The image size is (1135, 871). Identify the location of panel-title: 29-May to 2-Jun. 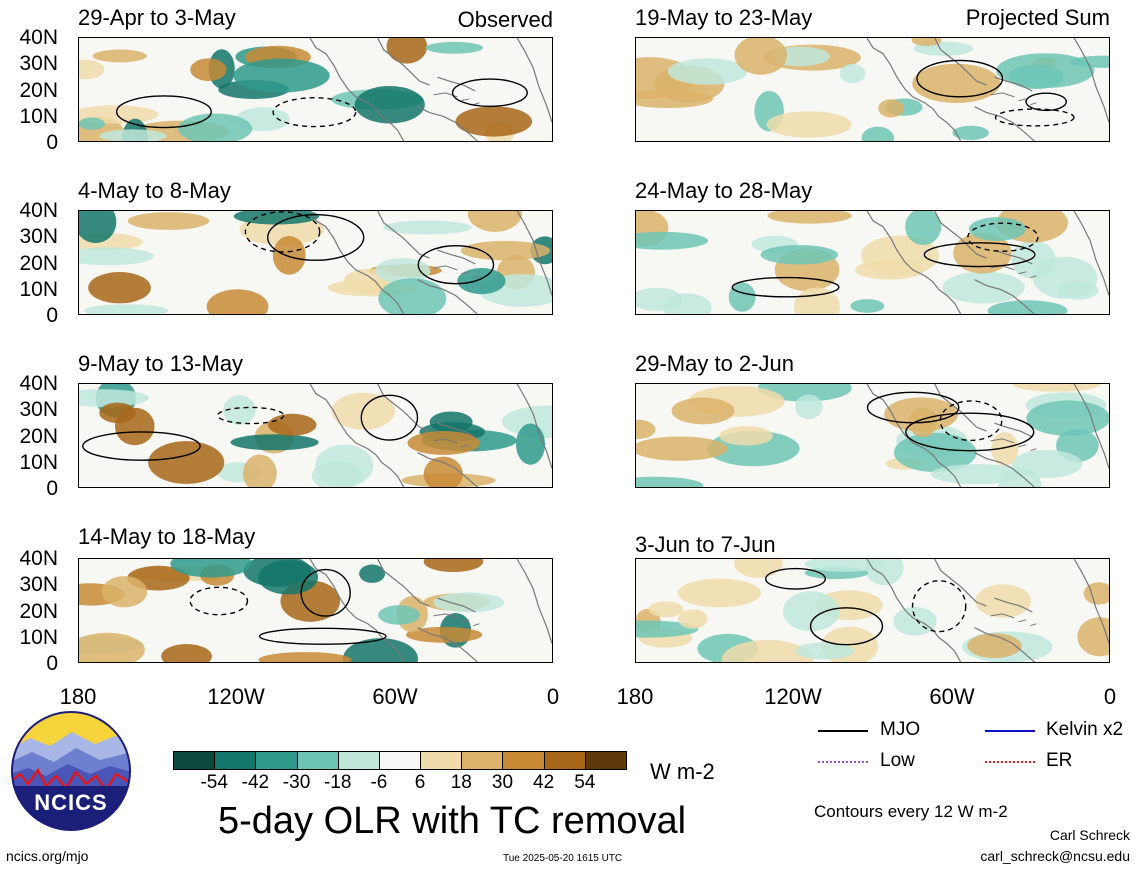
(714, 363).